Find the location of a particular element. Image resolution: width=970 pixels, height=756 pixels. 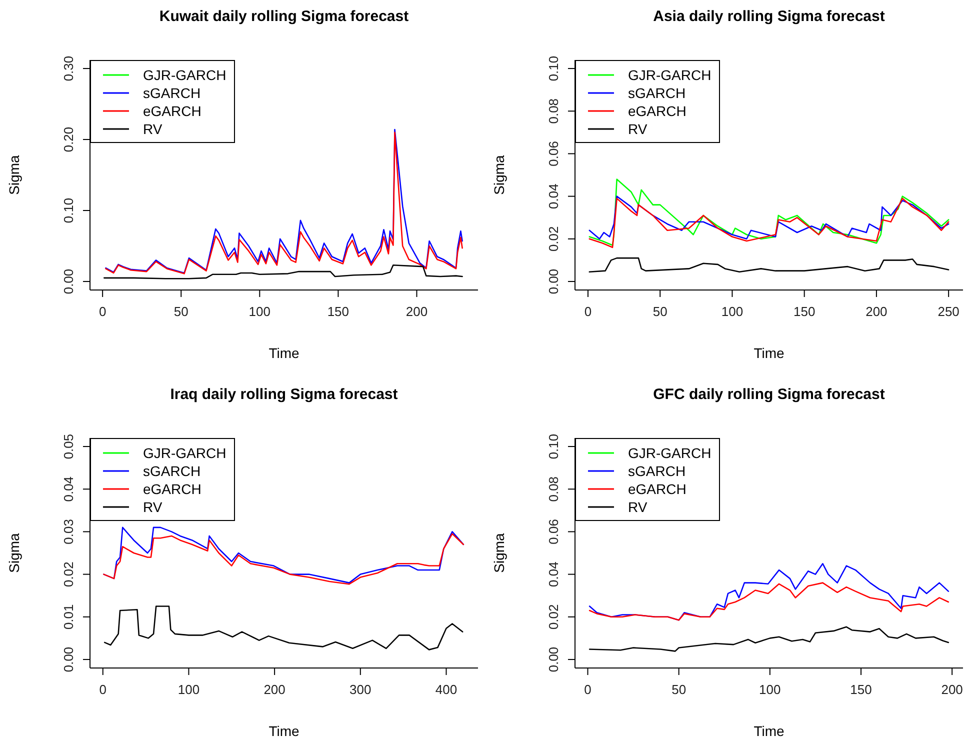

x-tick-label: 300 is located at coordinates (361, 690).